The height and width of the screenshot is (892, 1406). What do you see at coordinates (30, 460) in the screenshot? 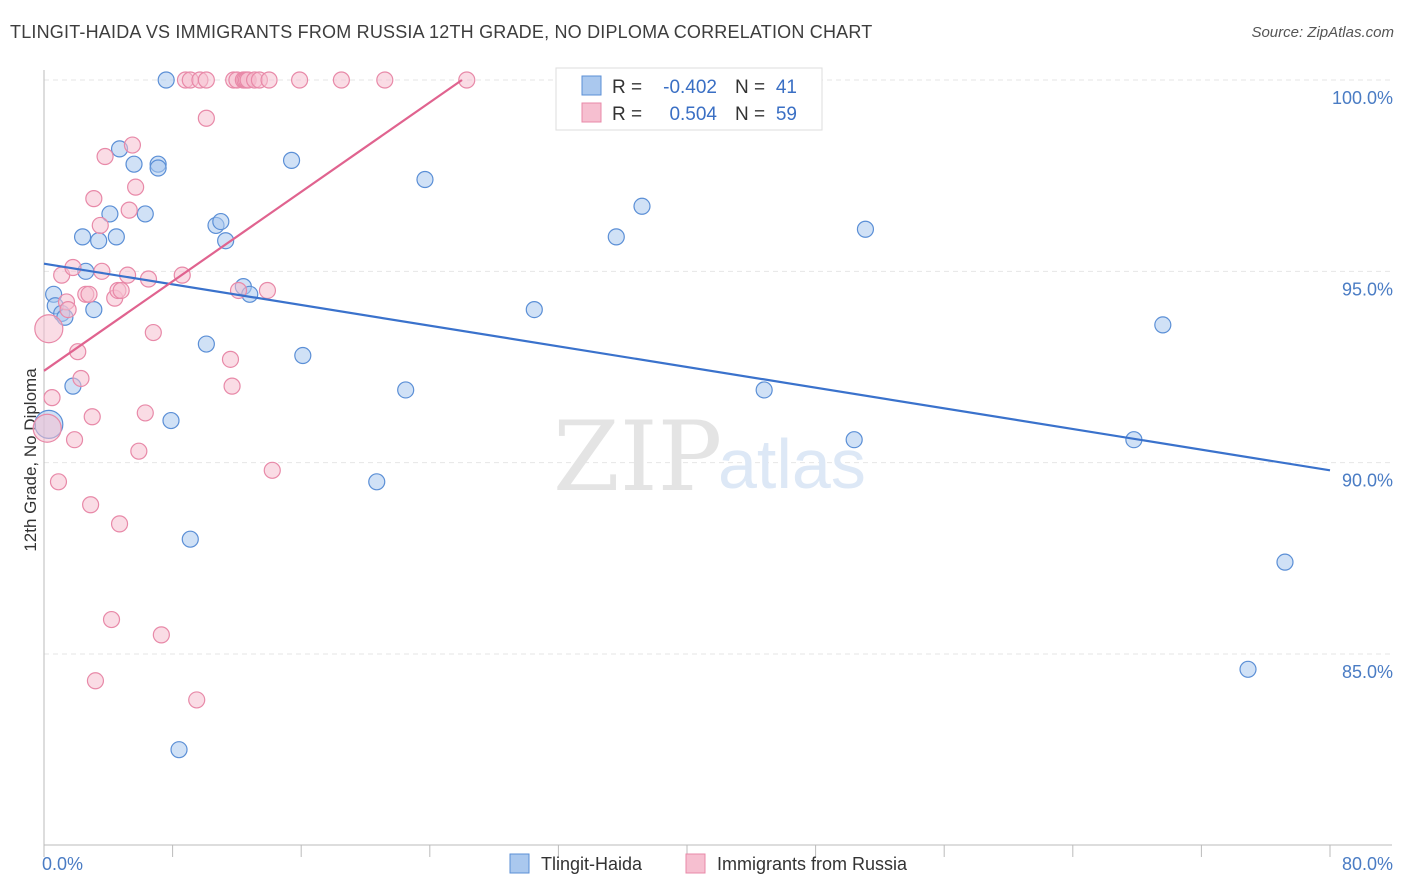
I see `y-axis-label: 12th Grade, No Diploma` at bounding box center [30, 460].